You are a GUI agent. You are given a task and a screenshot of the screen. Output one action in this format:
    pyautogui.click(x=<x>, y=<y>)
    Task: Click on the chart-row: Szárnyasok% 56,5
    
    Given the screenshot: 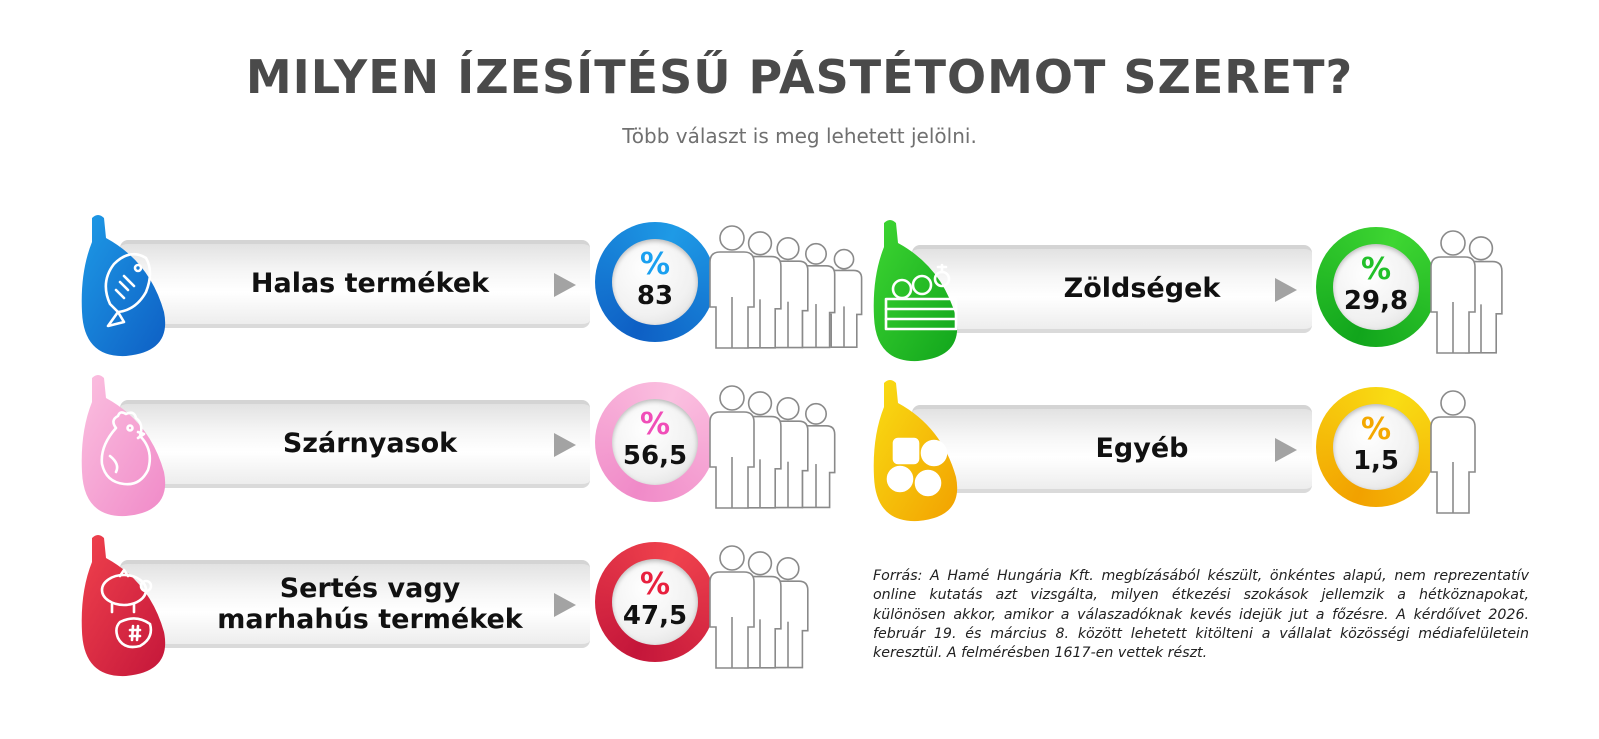 What is the action you would take?
    pyautogui.click(x=458, y=447)
    